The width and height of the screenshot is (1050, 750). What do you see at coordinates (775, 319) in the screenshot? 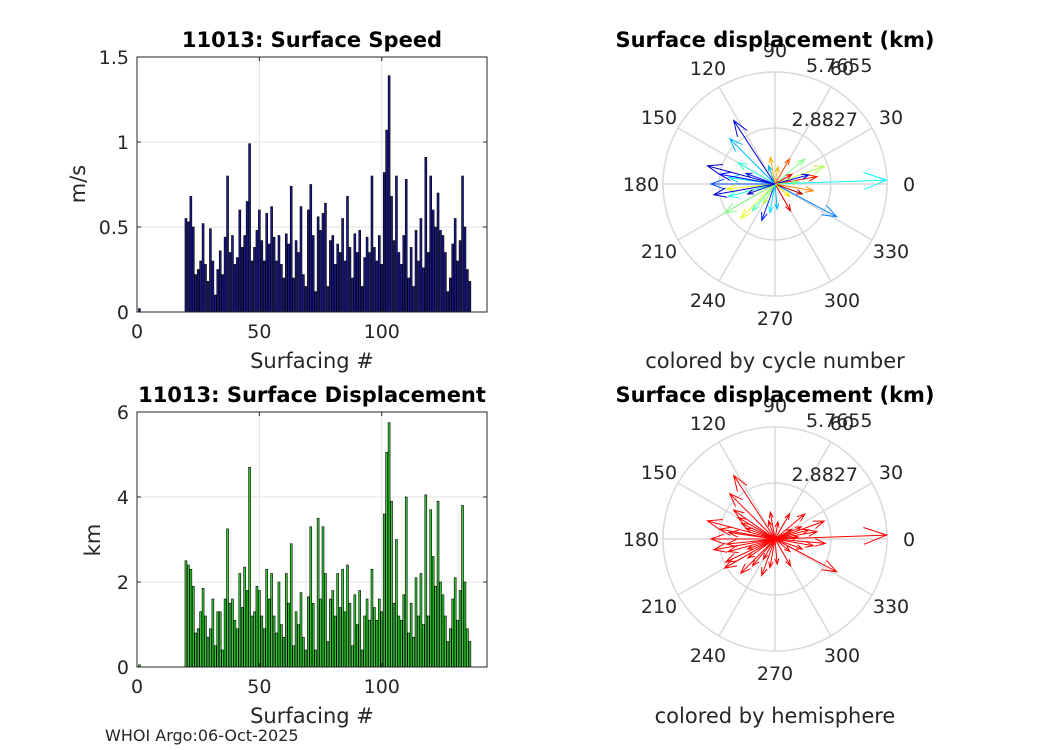
I see `polar-cycle-angle-label: 270` at bounding box center [775, 319].